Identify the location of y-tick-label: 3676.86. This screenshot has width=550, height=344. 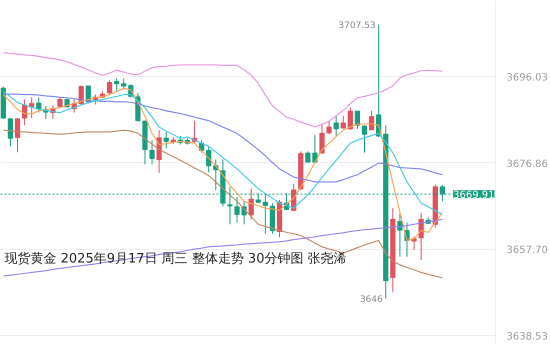
(527, 164).